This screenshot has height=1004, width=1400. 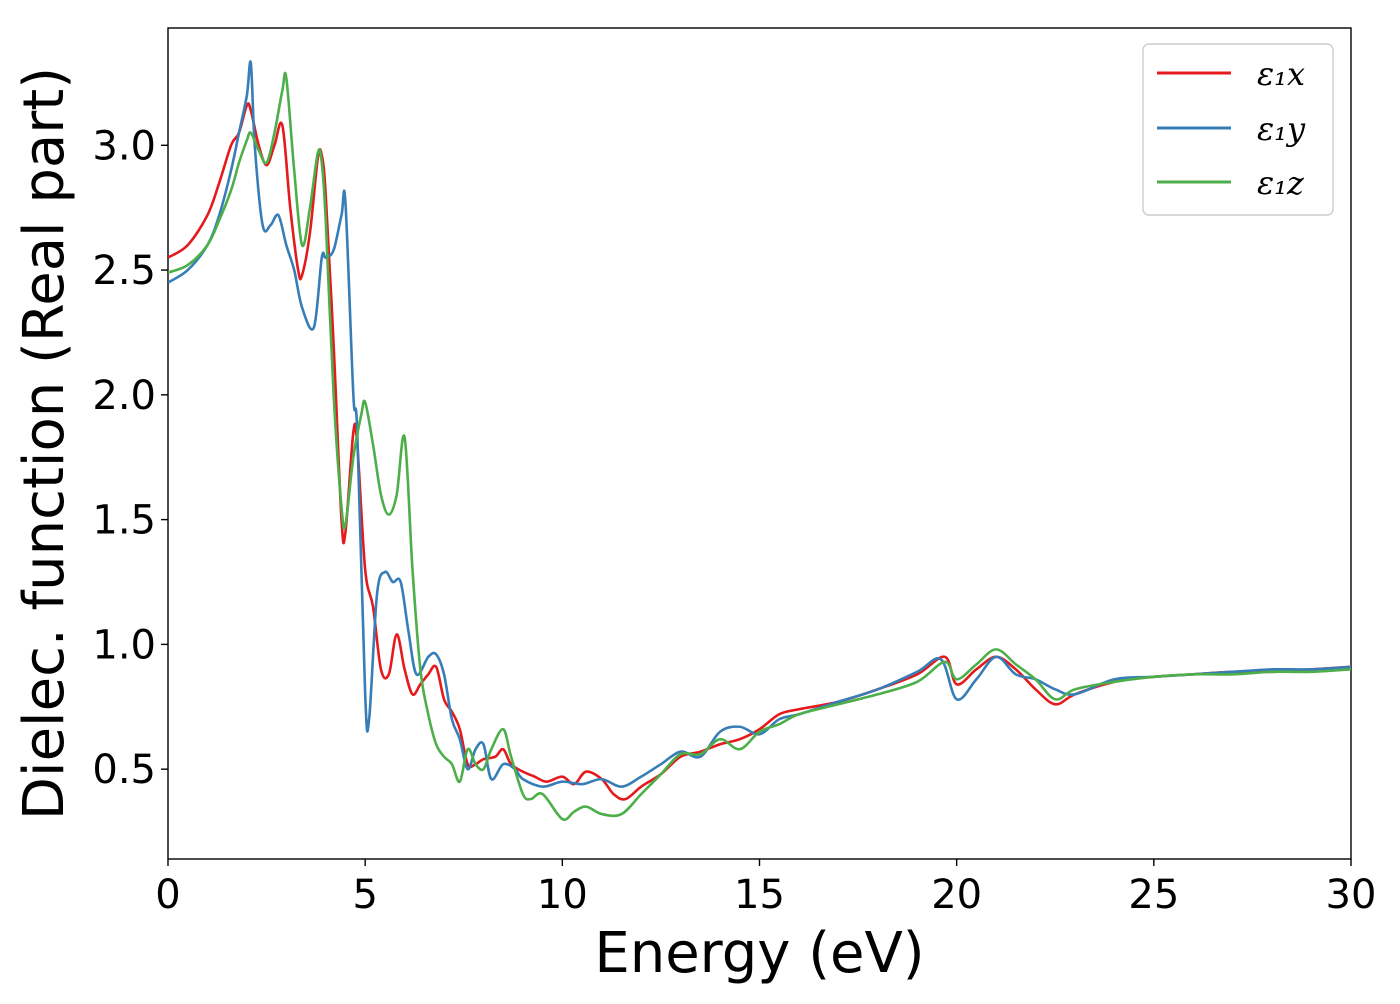 What do you see at coordinates (130, 458) in the screenshot?
I see `y-axis-ticks: 0.5 1.0 1.5 2.0 2.5 3.0` at bounding box center [130, 458].